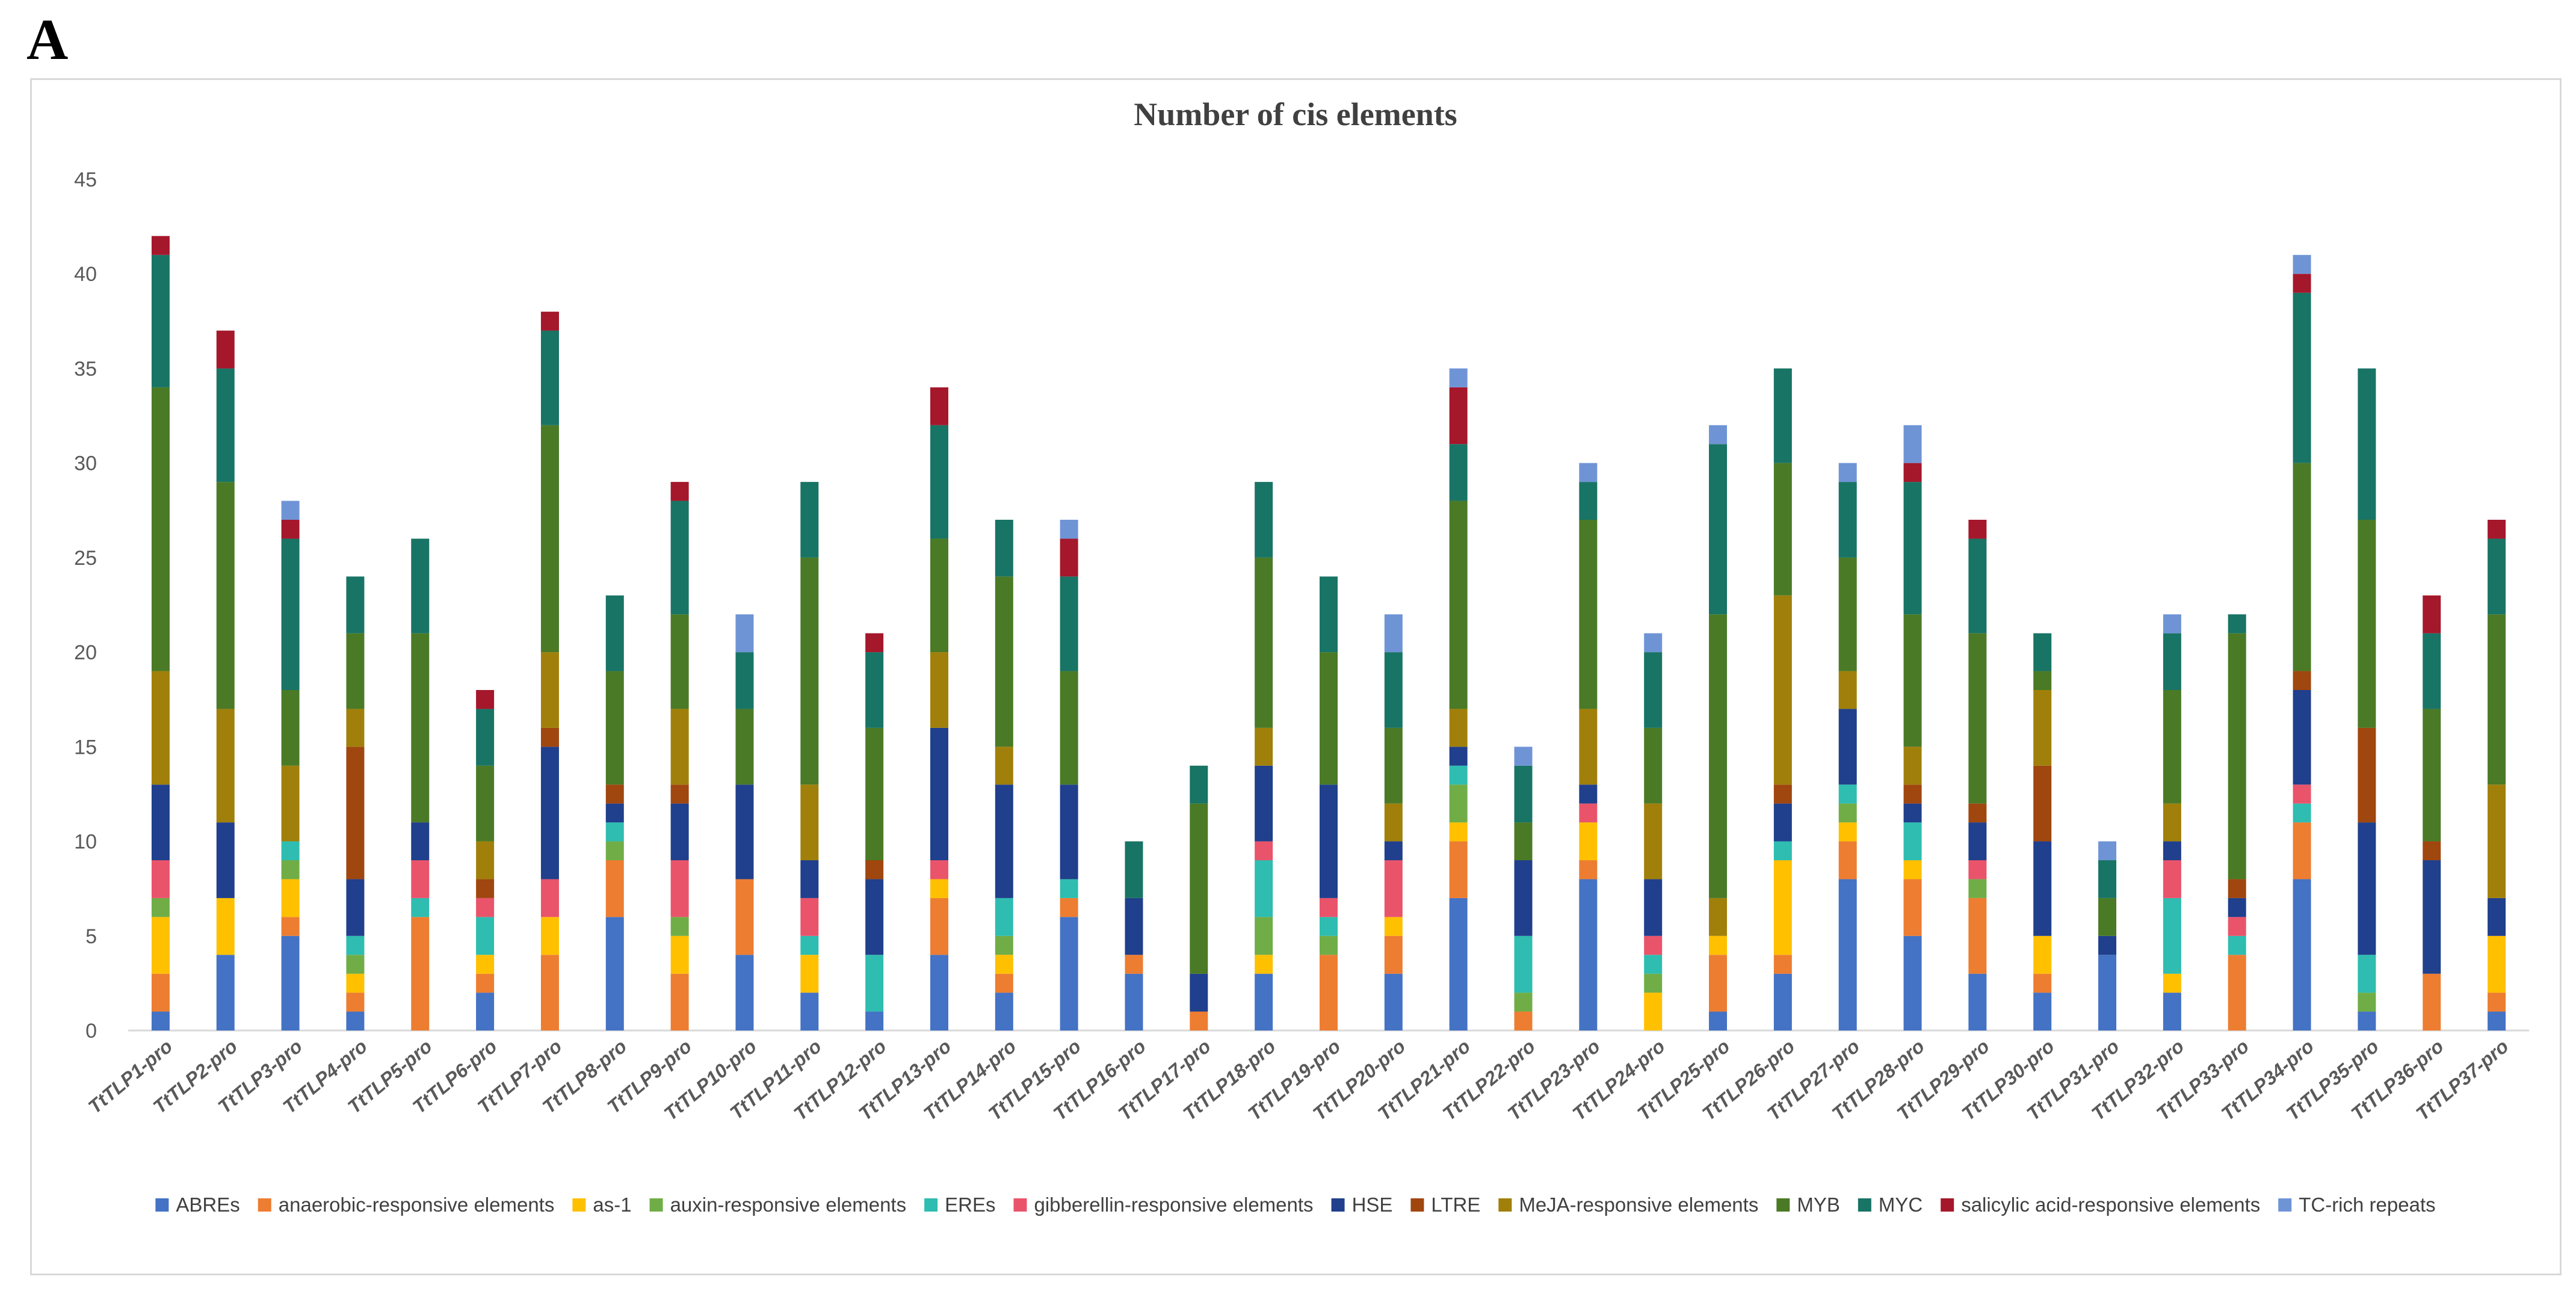 The width and height of the screenshot is (2576, 1297). Describe the element at coordinates (406, 1205) in the screenshot. I see `legend-item: anaerobic-responsive elements` at that location.